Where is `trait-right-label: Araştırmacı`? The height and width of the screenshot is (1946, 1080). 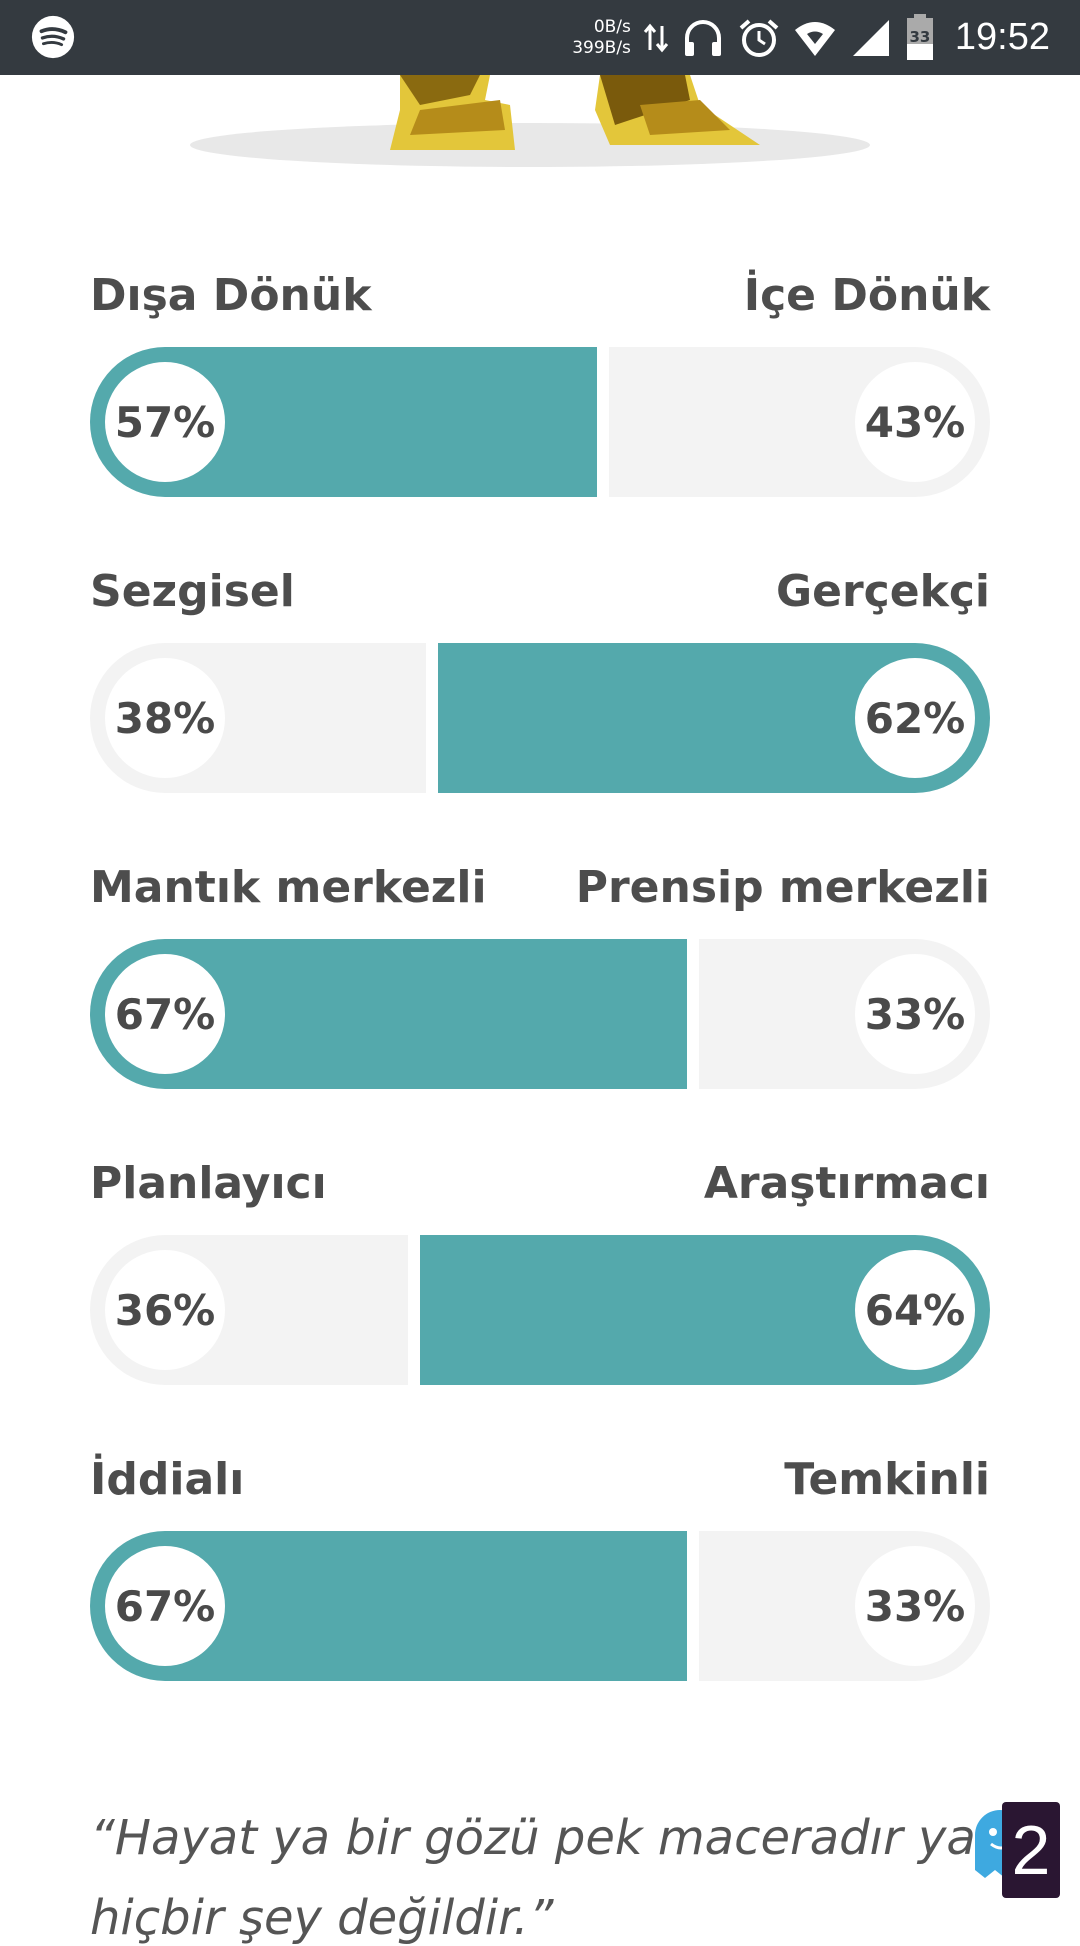
trait-right-label: Araştırmacı is located at coordinates (846, 1183).